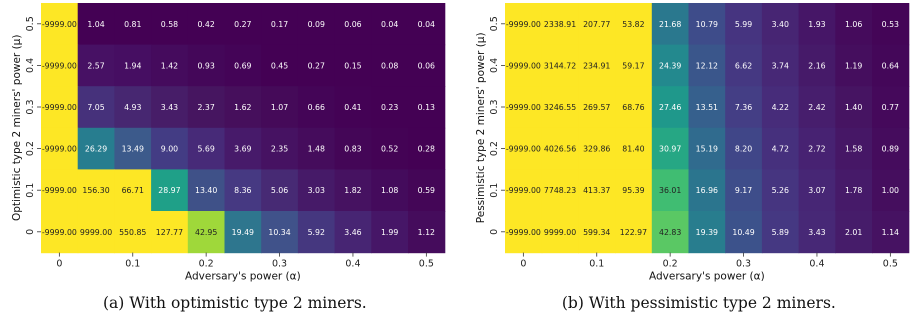  I want to click on cell-value-label: 4.22, so click(780, 107).